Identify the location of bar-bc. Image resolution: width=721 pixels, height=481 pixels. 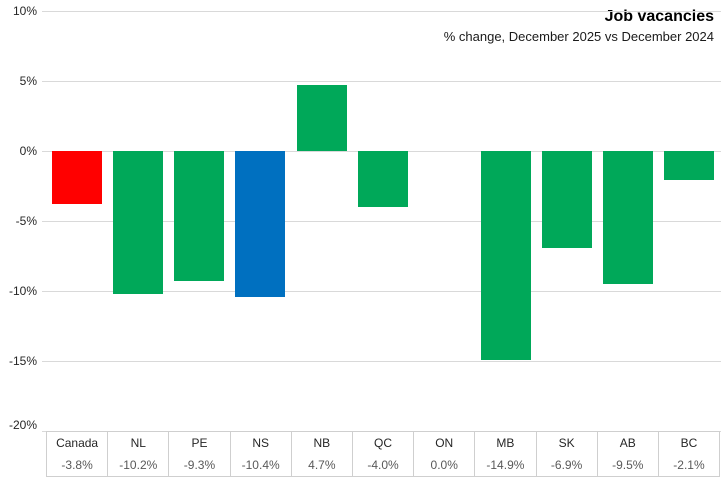
(689, 166).